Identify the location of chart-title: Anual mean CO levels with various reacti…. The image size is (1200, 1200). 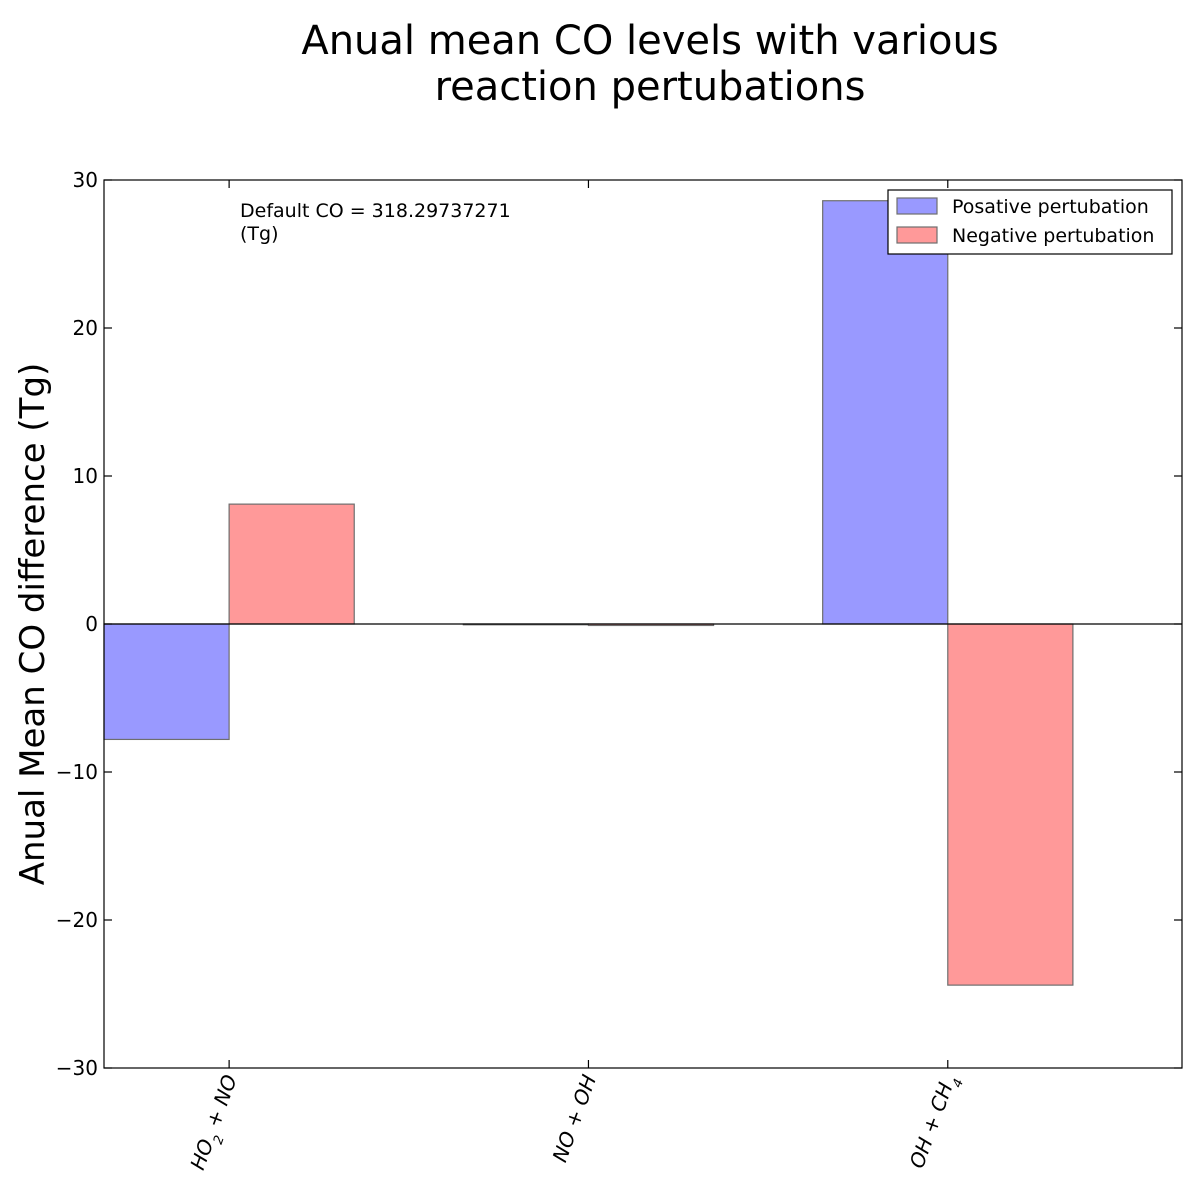
(650, 64).